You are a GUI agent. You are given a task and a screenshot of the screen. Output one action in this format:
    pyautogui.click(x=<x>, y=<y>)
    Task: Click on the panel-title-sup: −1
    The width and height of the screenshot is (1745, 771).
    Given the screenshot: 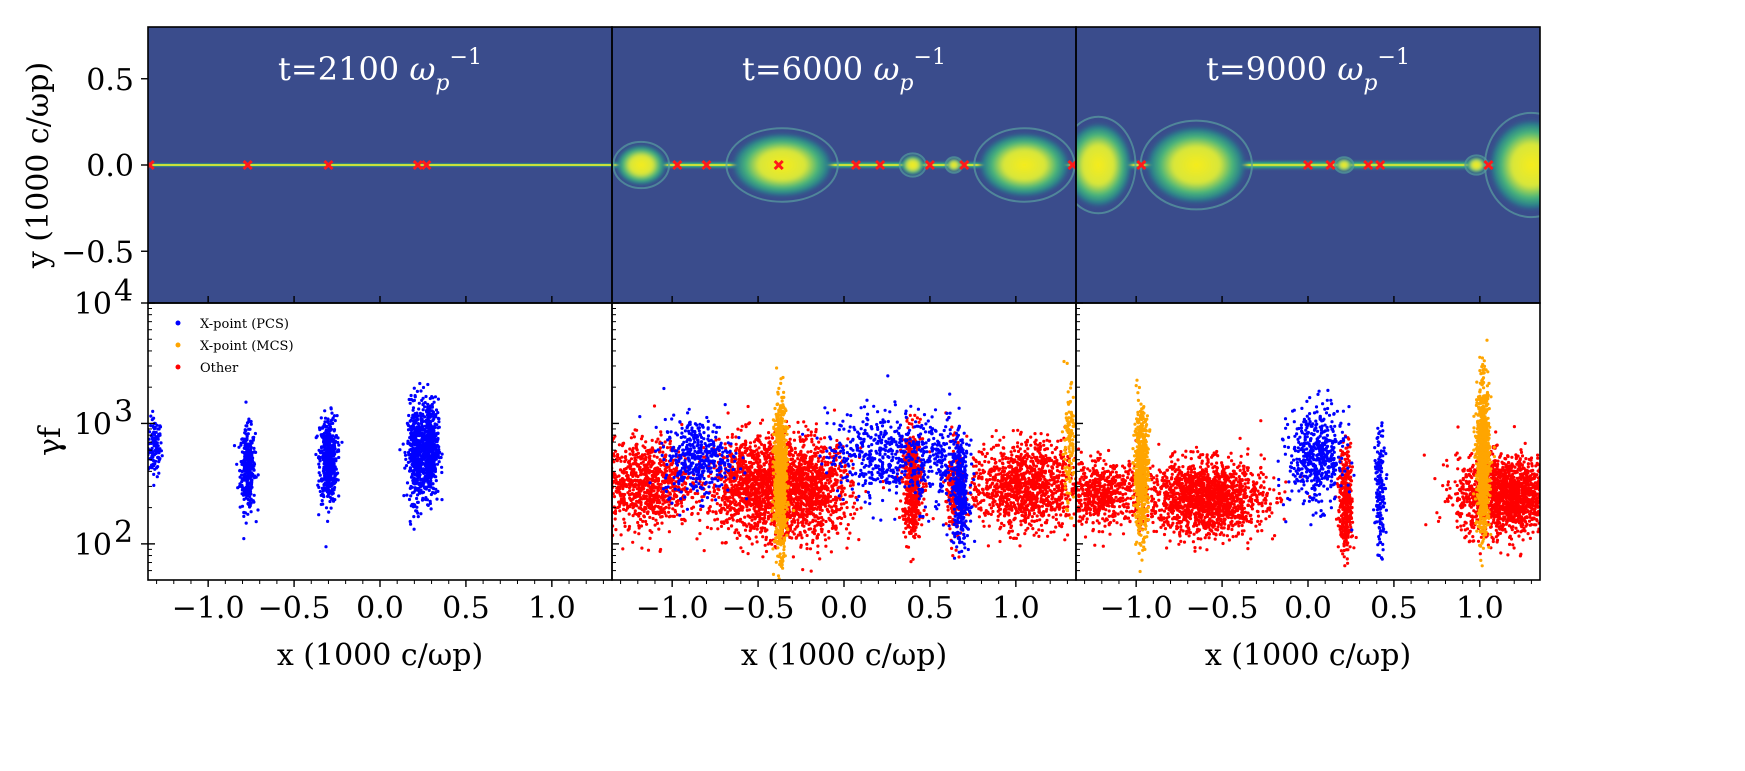 What is the action you would take?
    pyautogui.click(x=930, y=57)
    